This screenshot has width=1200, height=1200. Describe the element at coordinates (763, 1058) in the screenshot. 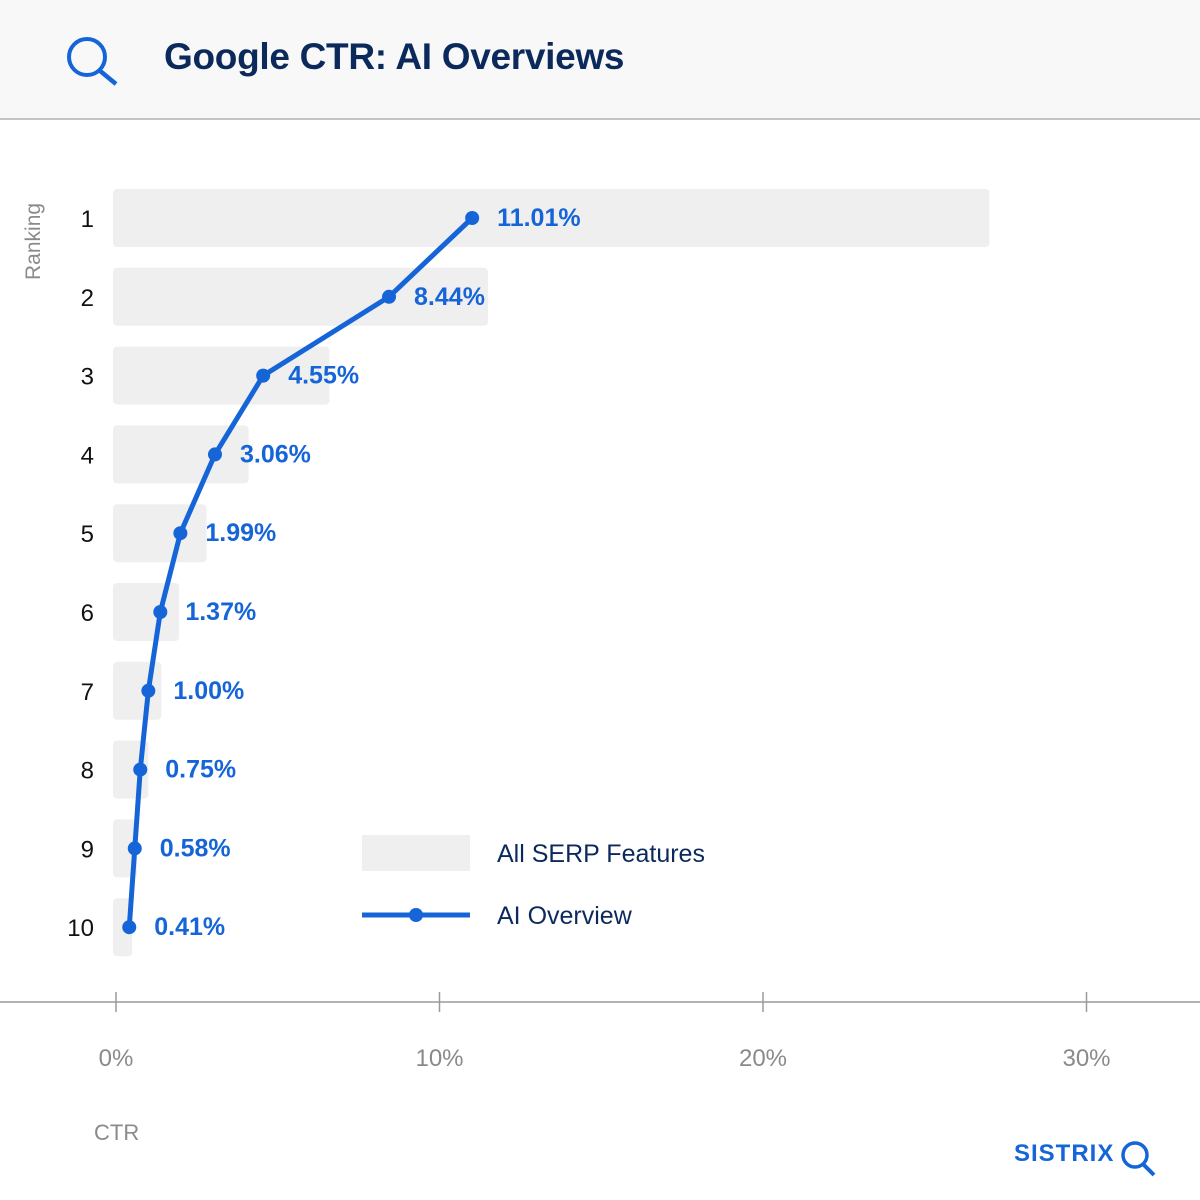

I see `x-tick-label: 20%` at that location.